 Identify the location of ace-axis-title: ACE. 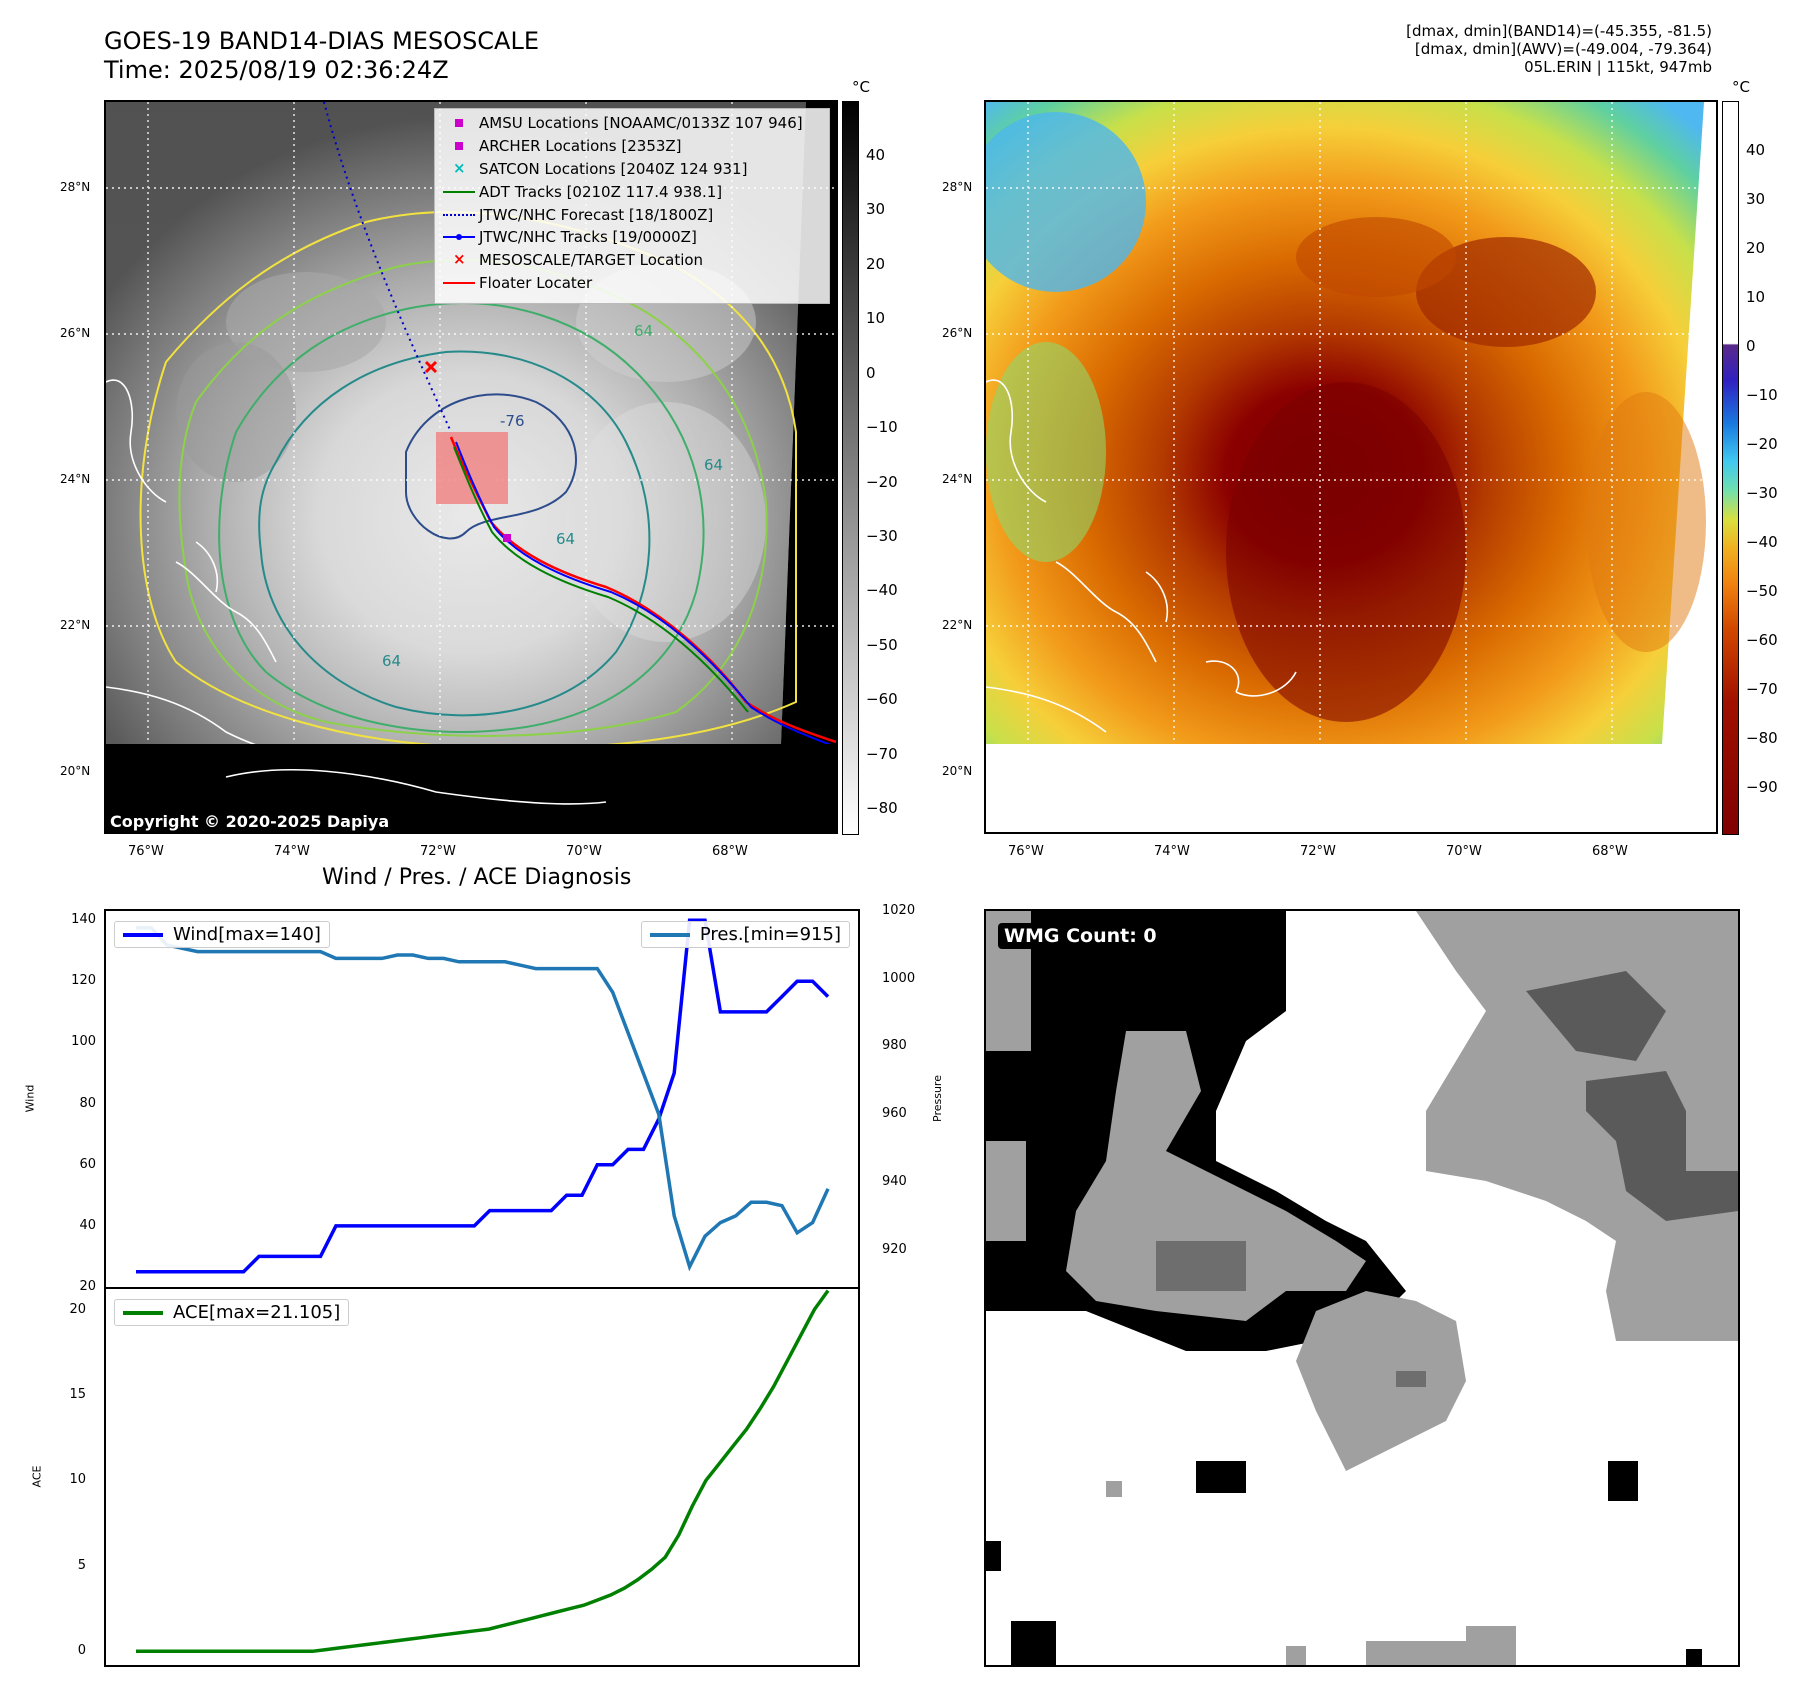
(37, 1476).